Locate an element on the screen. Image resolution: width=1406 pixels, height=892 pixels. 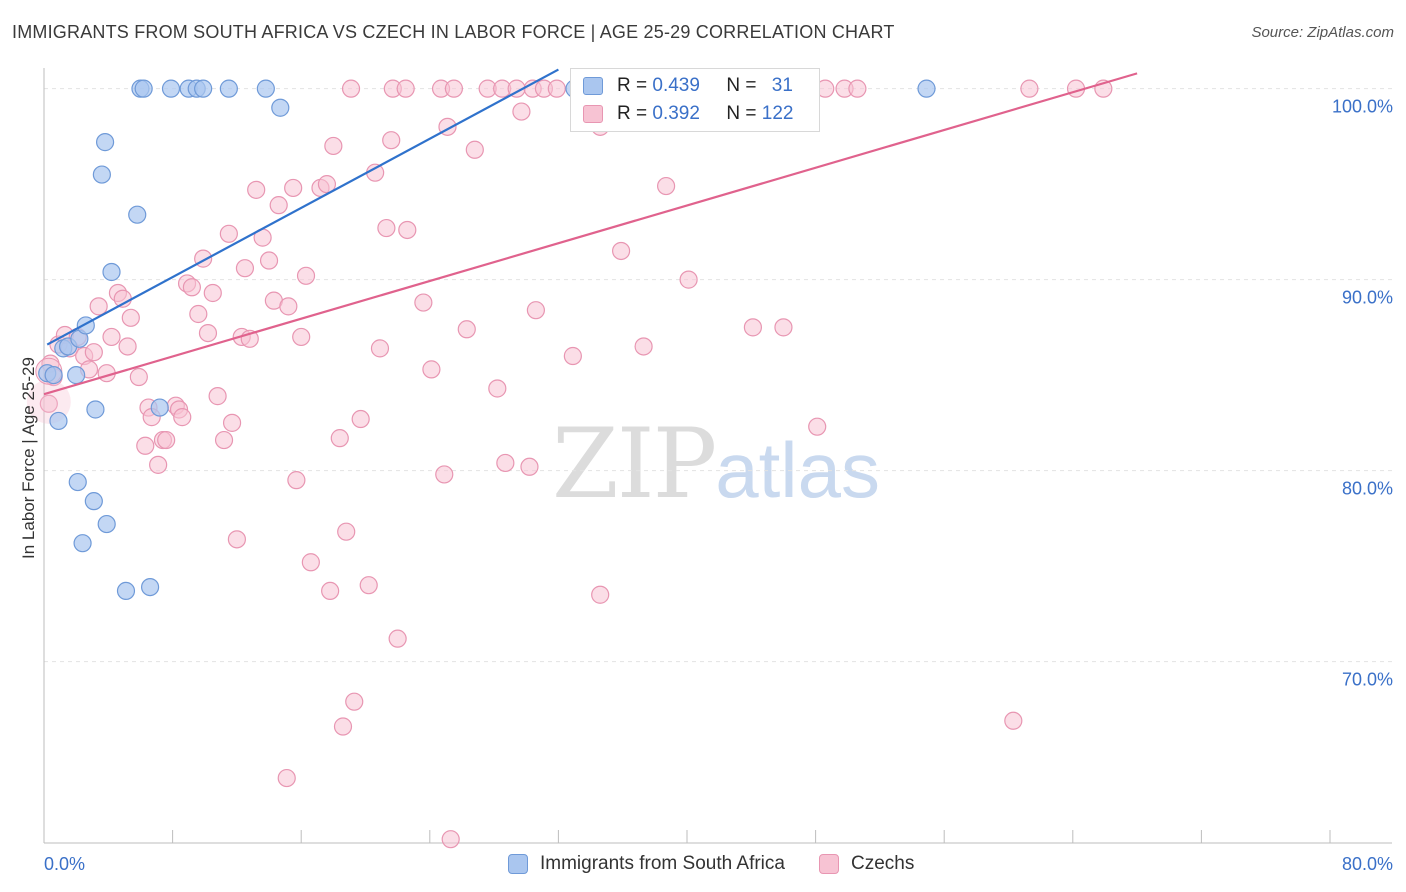
r-label: R = is located at coordinates (635, 85).